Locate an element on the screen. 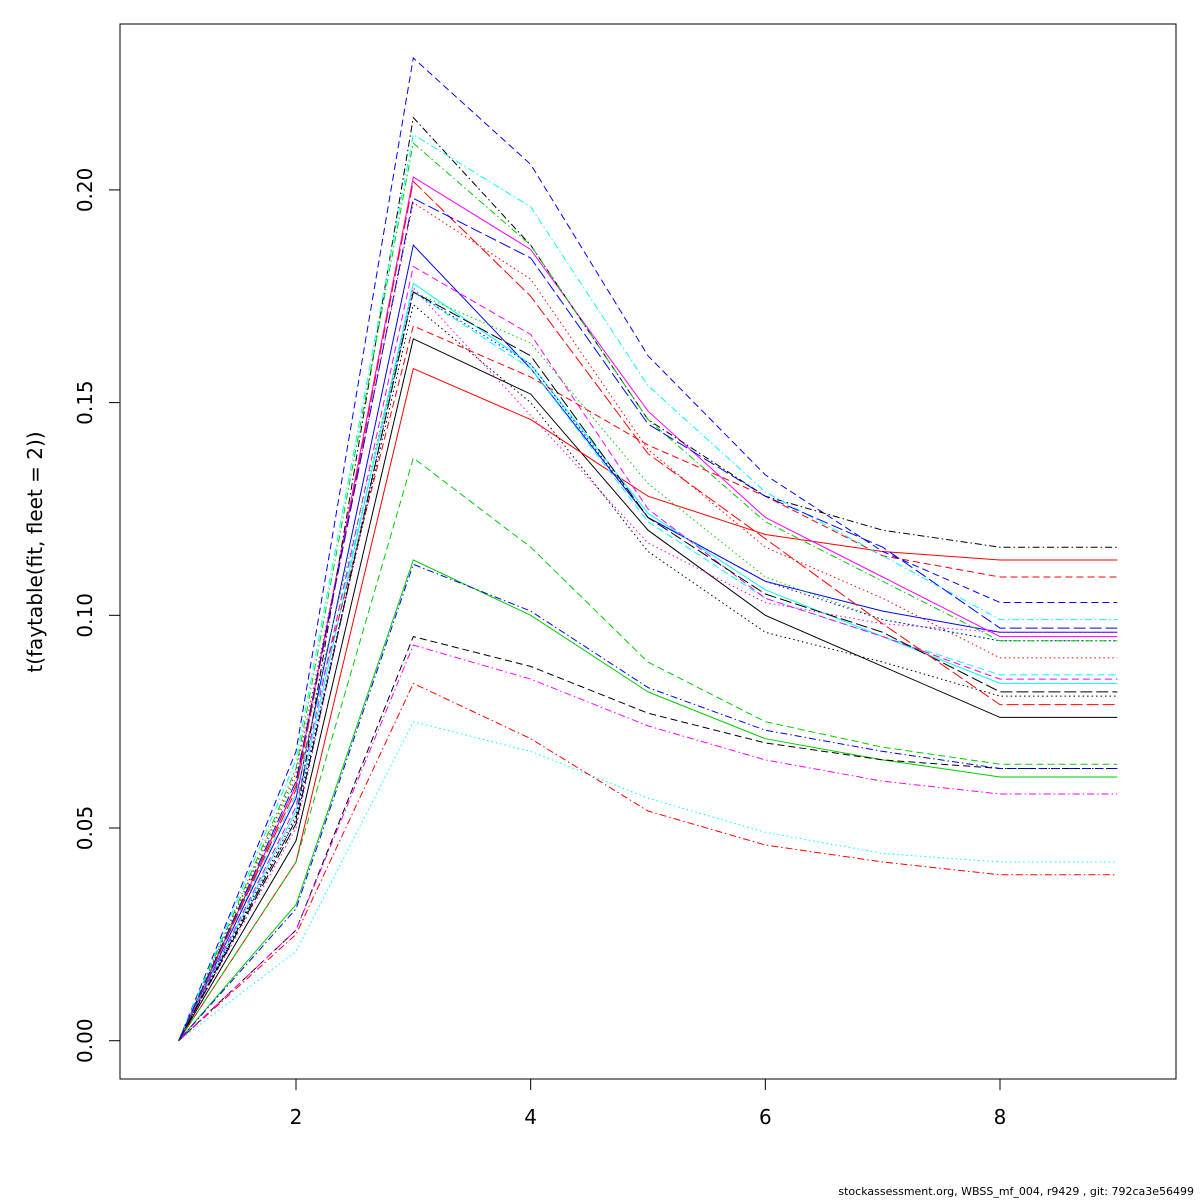 Image resolution: width=1200 pixels, height=1200 pixels. x-tick-label: 2 is located at coordinates (296, 1117).